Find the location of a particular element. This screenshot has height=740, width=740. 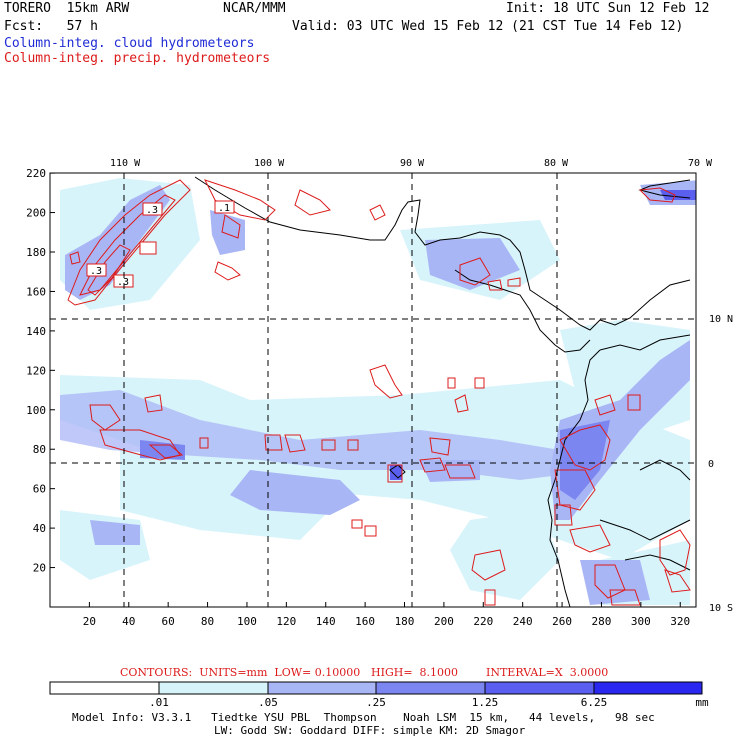

contour-units: CONTOURS: UNITS=mm LOW= 0.10000 is located at coordinates (240, 672).